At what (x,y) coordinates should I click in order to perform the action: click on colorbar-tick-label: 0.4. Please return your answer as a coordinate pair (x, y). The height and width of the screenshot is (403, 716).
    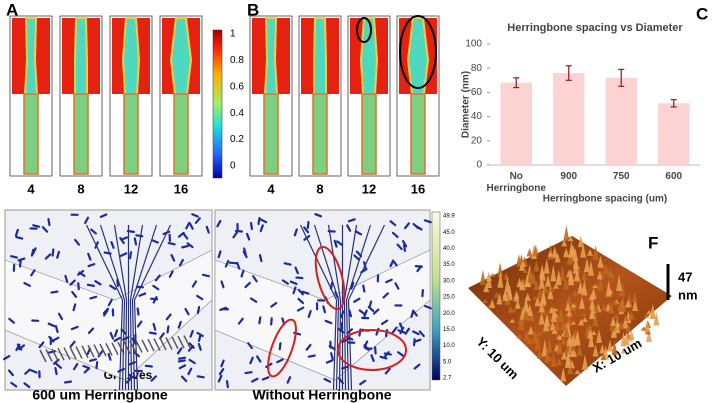
    Looking at the image, I should click on (237, 113).